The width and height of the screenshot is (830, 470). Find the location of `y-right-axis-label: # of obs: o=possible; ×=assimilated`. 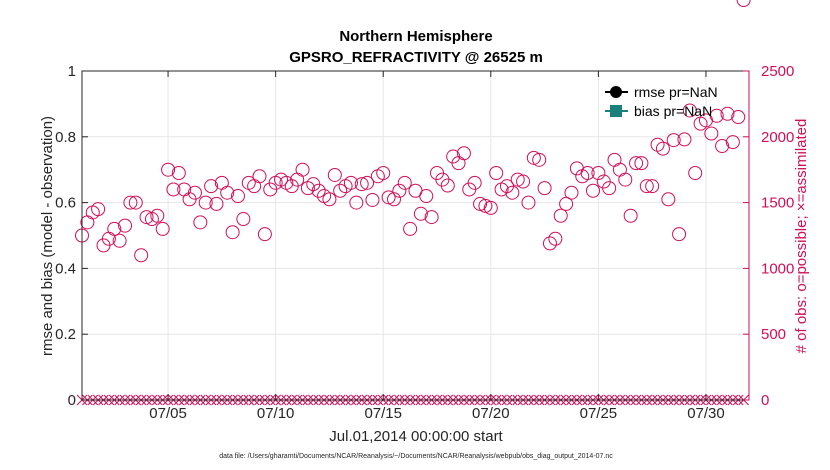

y-right-axis-label: # of obs: o=possible; ×=assimilated is located at coordinates (801, 236).